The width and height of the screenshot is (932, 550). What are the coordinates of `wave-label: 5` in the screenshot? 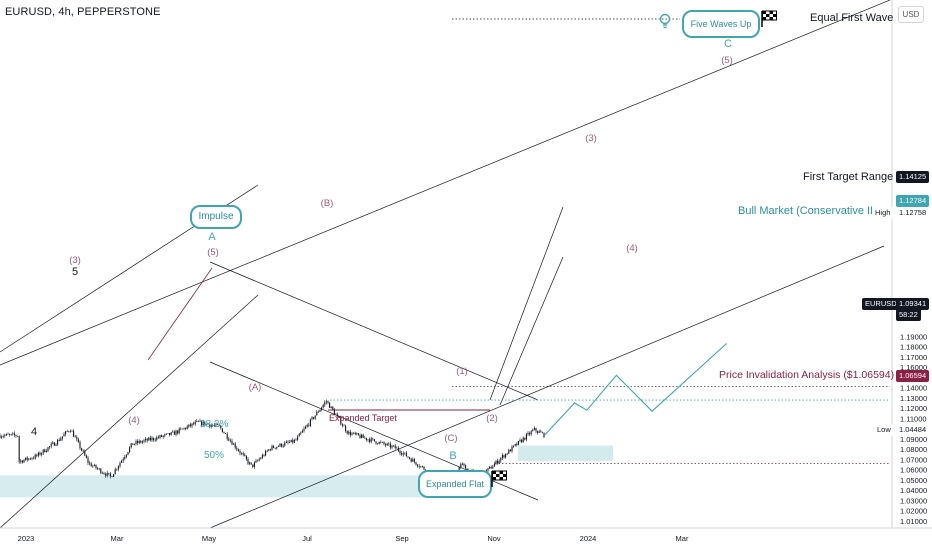 It's located at (75, 272).